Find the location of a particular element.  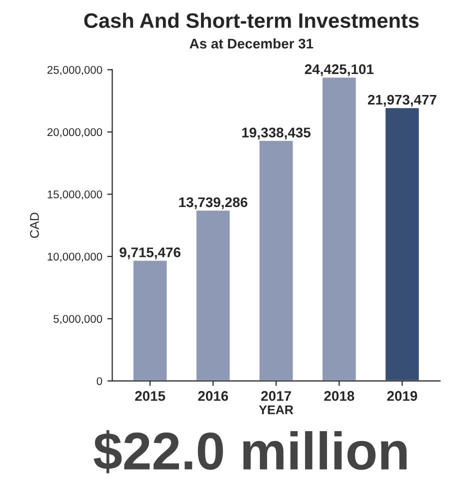

y-tick-label: 5,000,000 is located at coordinates (78, 319).